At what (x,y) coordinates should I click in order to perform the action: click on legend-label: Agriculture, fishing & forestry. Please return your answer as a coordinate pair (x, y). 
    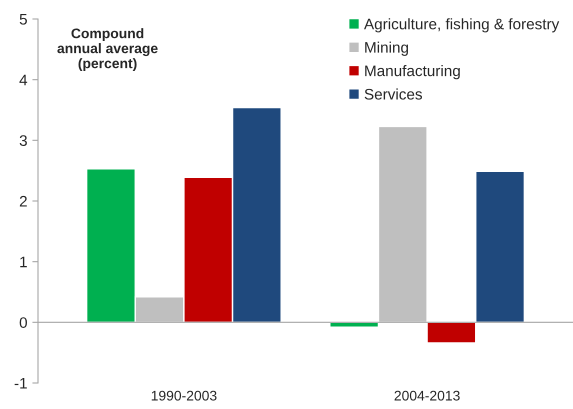
    Looking at the image, I should click on (462, 25).